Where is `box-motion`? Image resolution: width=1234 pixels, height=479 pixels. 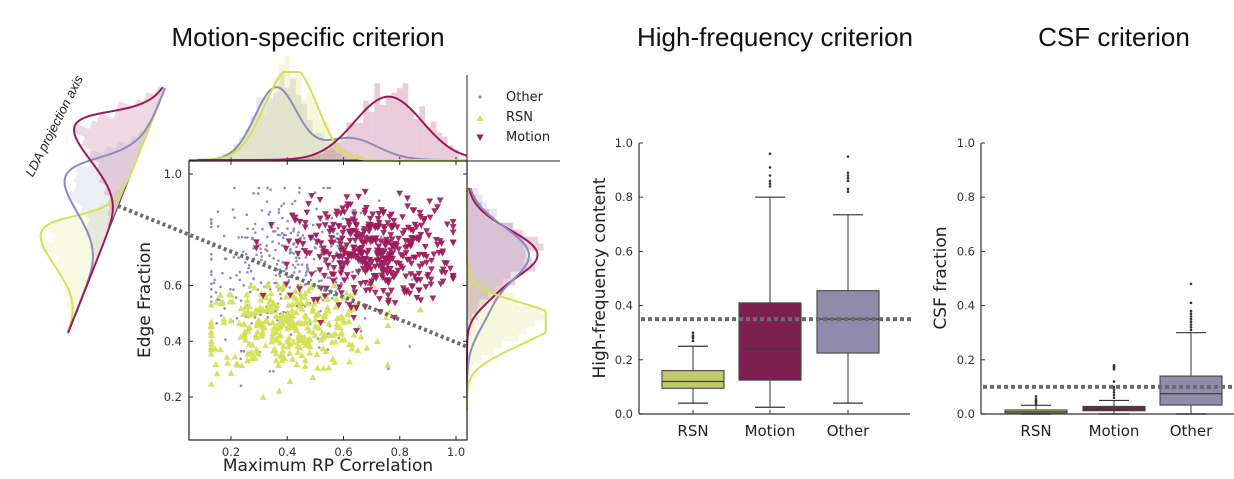
box-motion is located at coordinates (770, 341).